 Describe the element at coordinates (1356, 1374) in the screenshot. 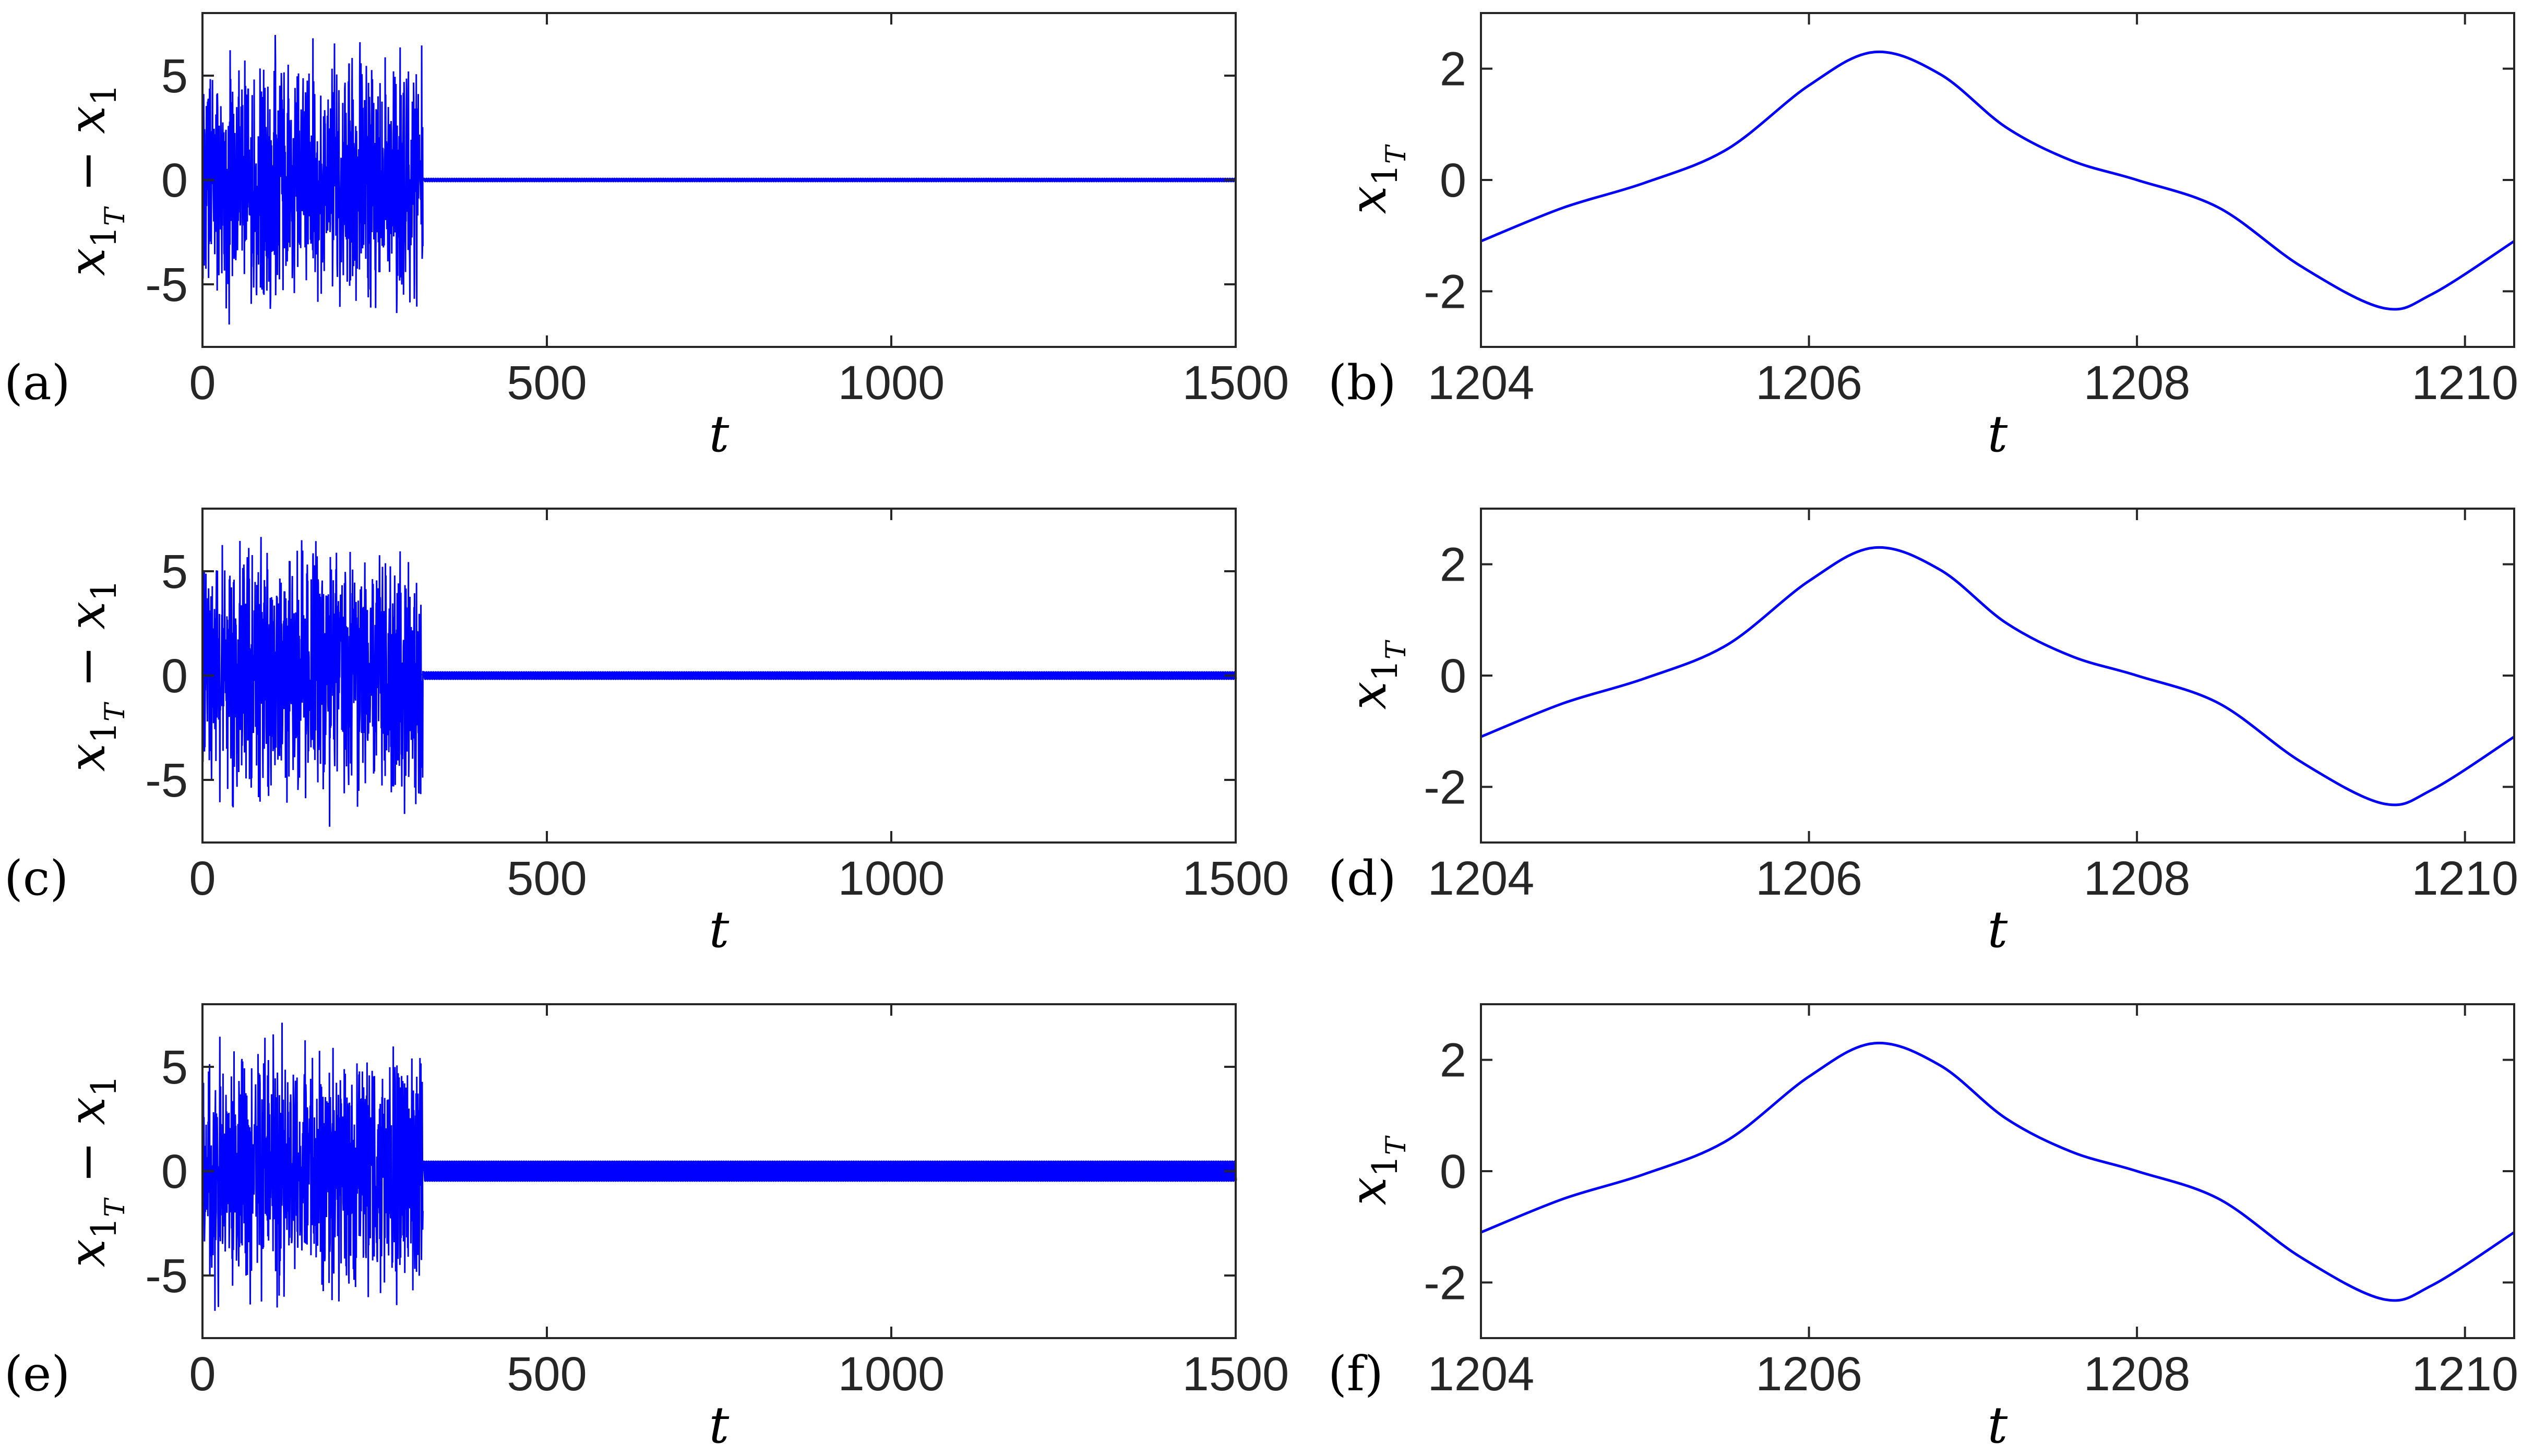

I see `panel-label: (f)` at that location.